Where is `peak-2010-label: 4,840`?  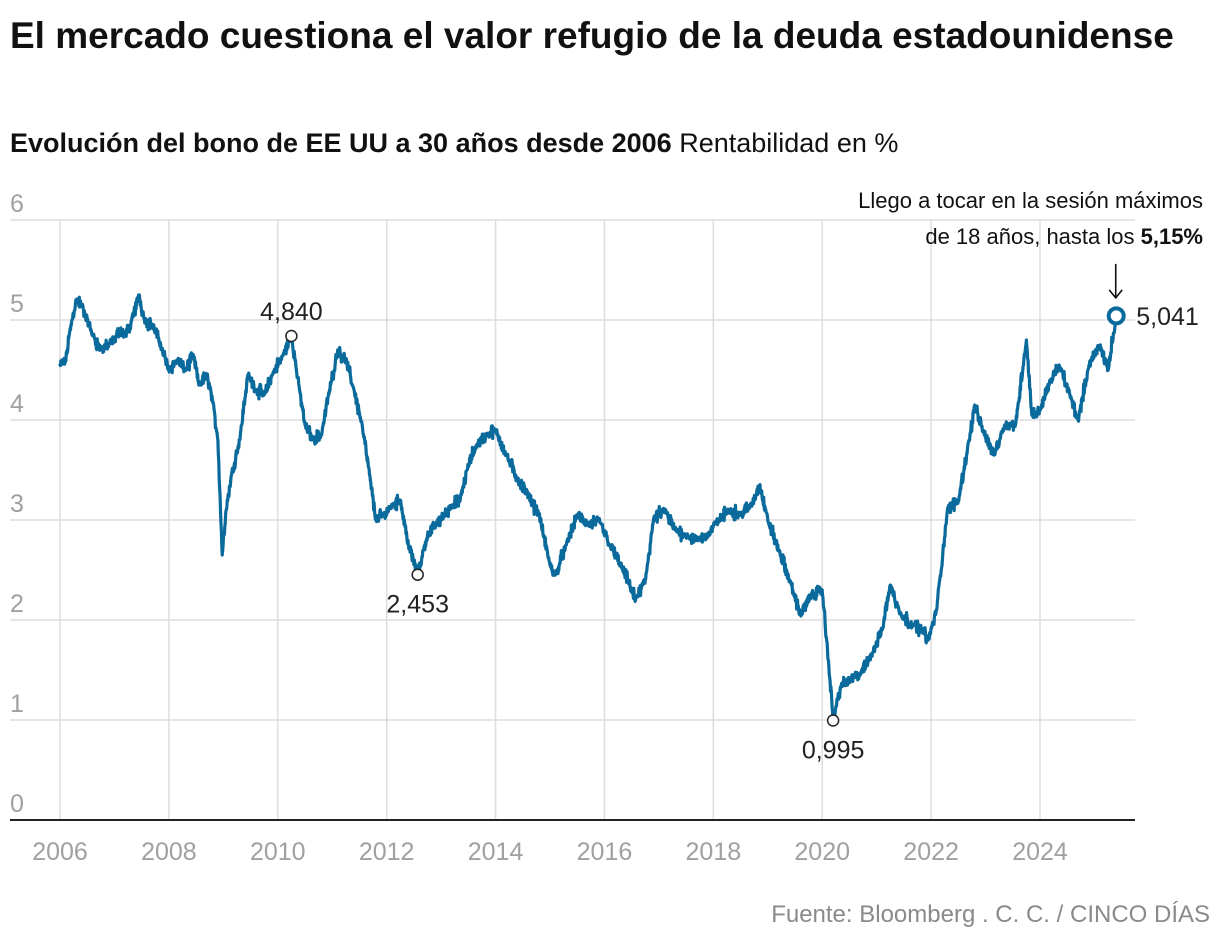
peak-2010-label: 4,840 is located at coordinates (291, 312).